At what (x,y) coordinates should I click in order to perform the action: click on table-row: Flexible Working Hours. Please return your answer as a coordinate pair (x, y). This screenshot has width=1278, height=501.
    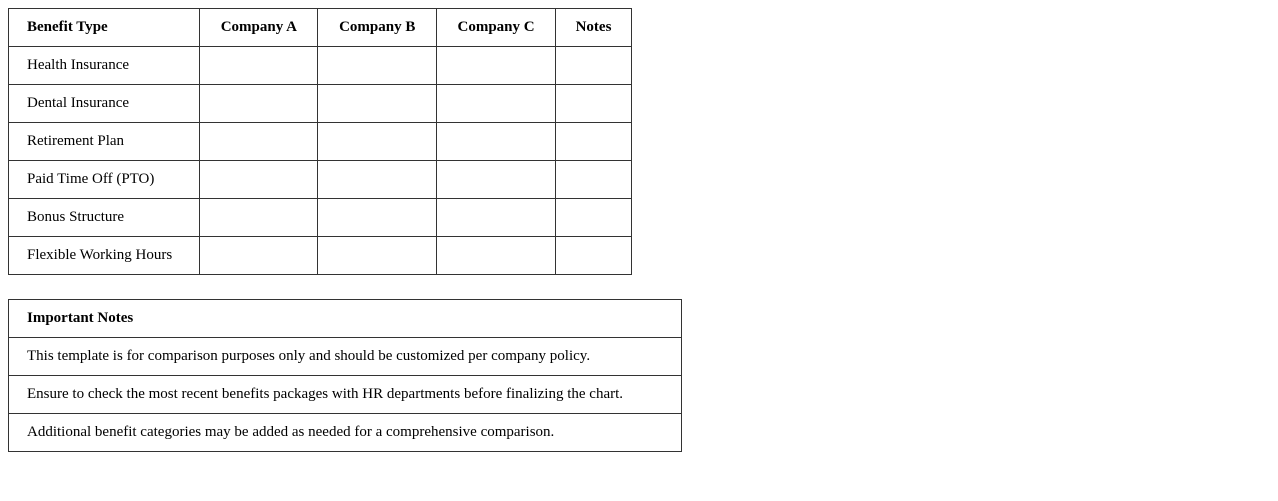
    Looking at the image, I should click on (319, 255).